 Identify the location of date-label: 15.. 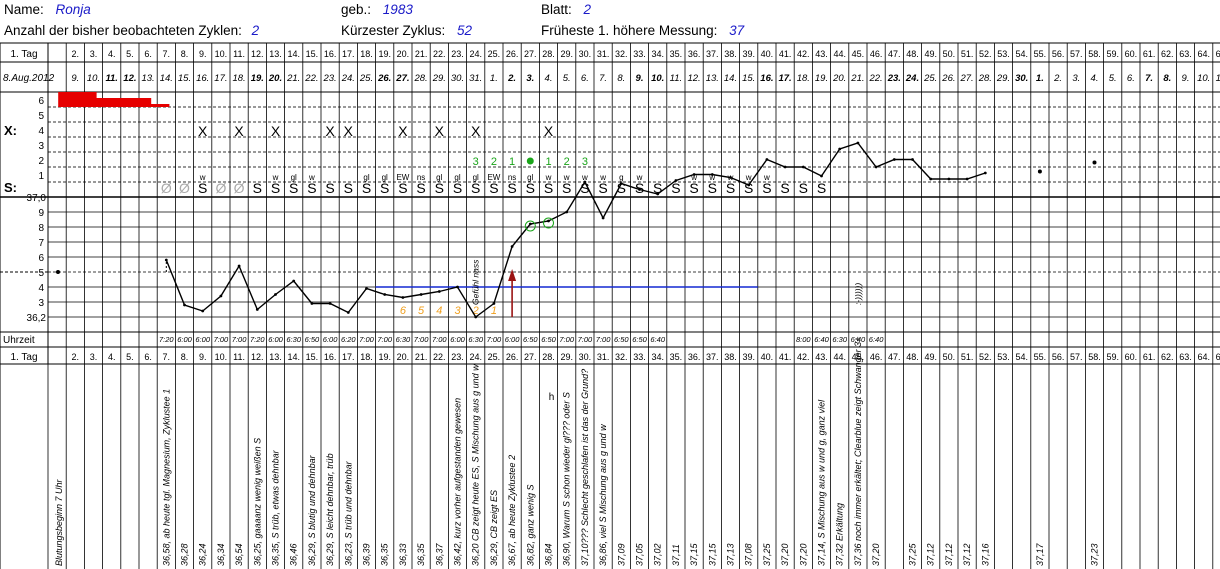
(748, 78).